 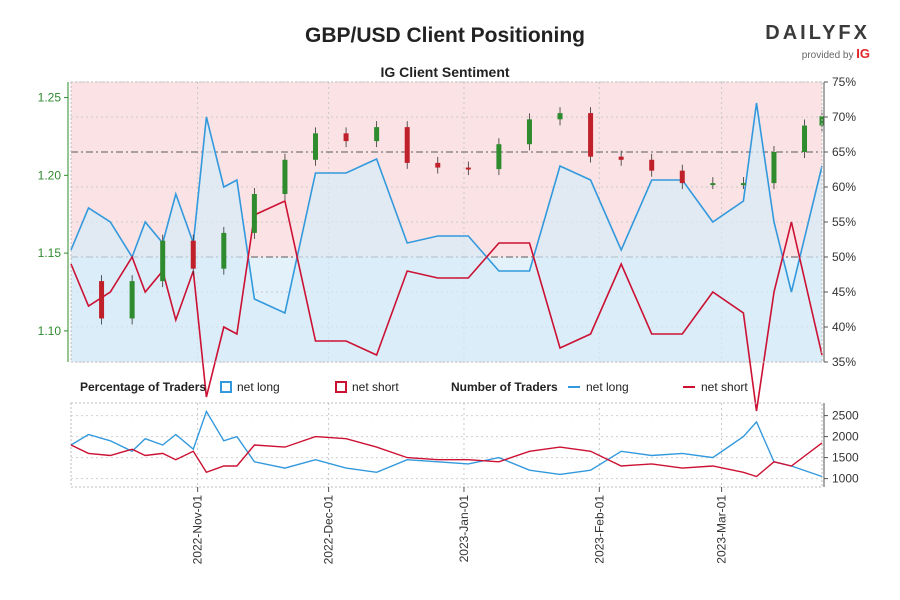 What do you see at coordinates (445, 72) in the screenshot?
I see `chart-subtitle: IG Client Sentiment` at bounding box center [445, 72].